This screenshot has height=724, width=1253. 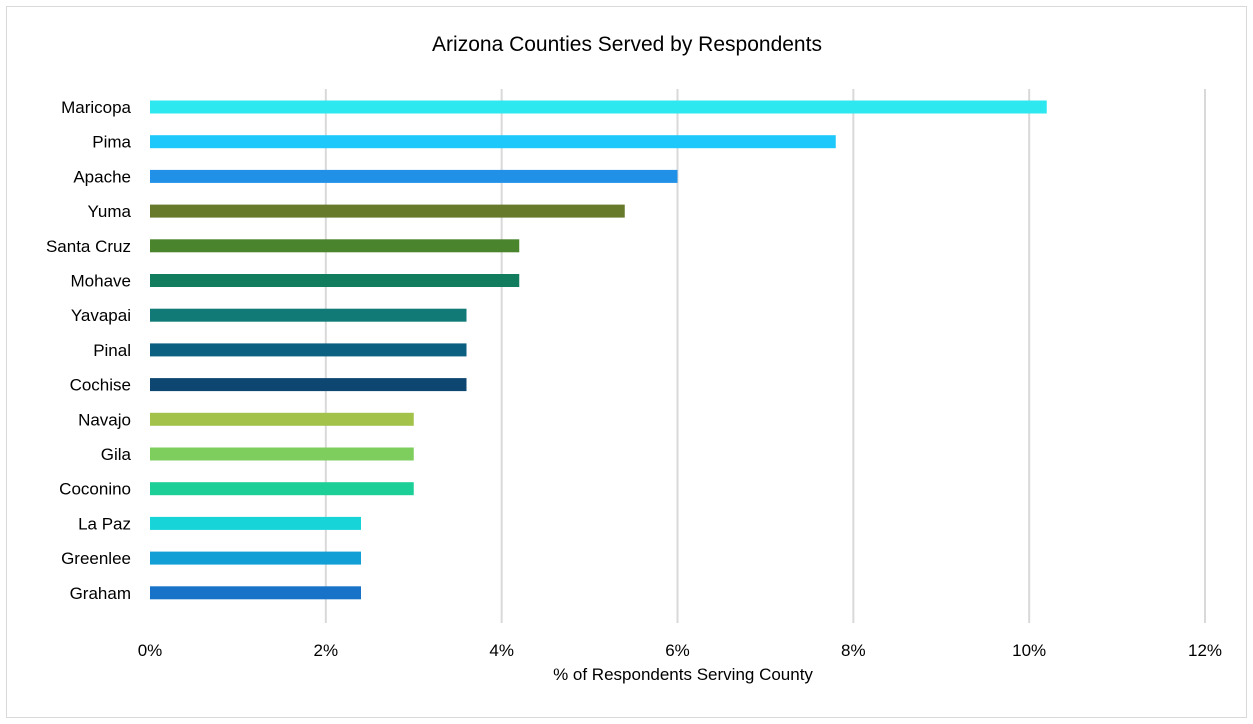 I want to click on x-tick-label: 2%, so click(x=326, y=650).